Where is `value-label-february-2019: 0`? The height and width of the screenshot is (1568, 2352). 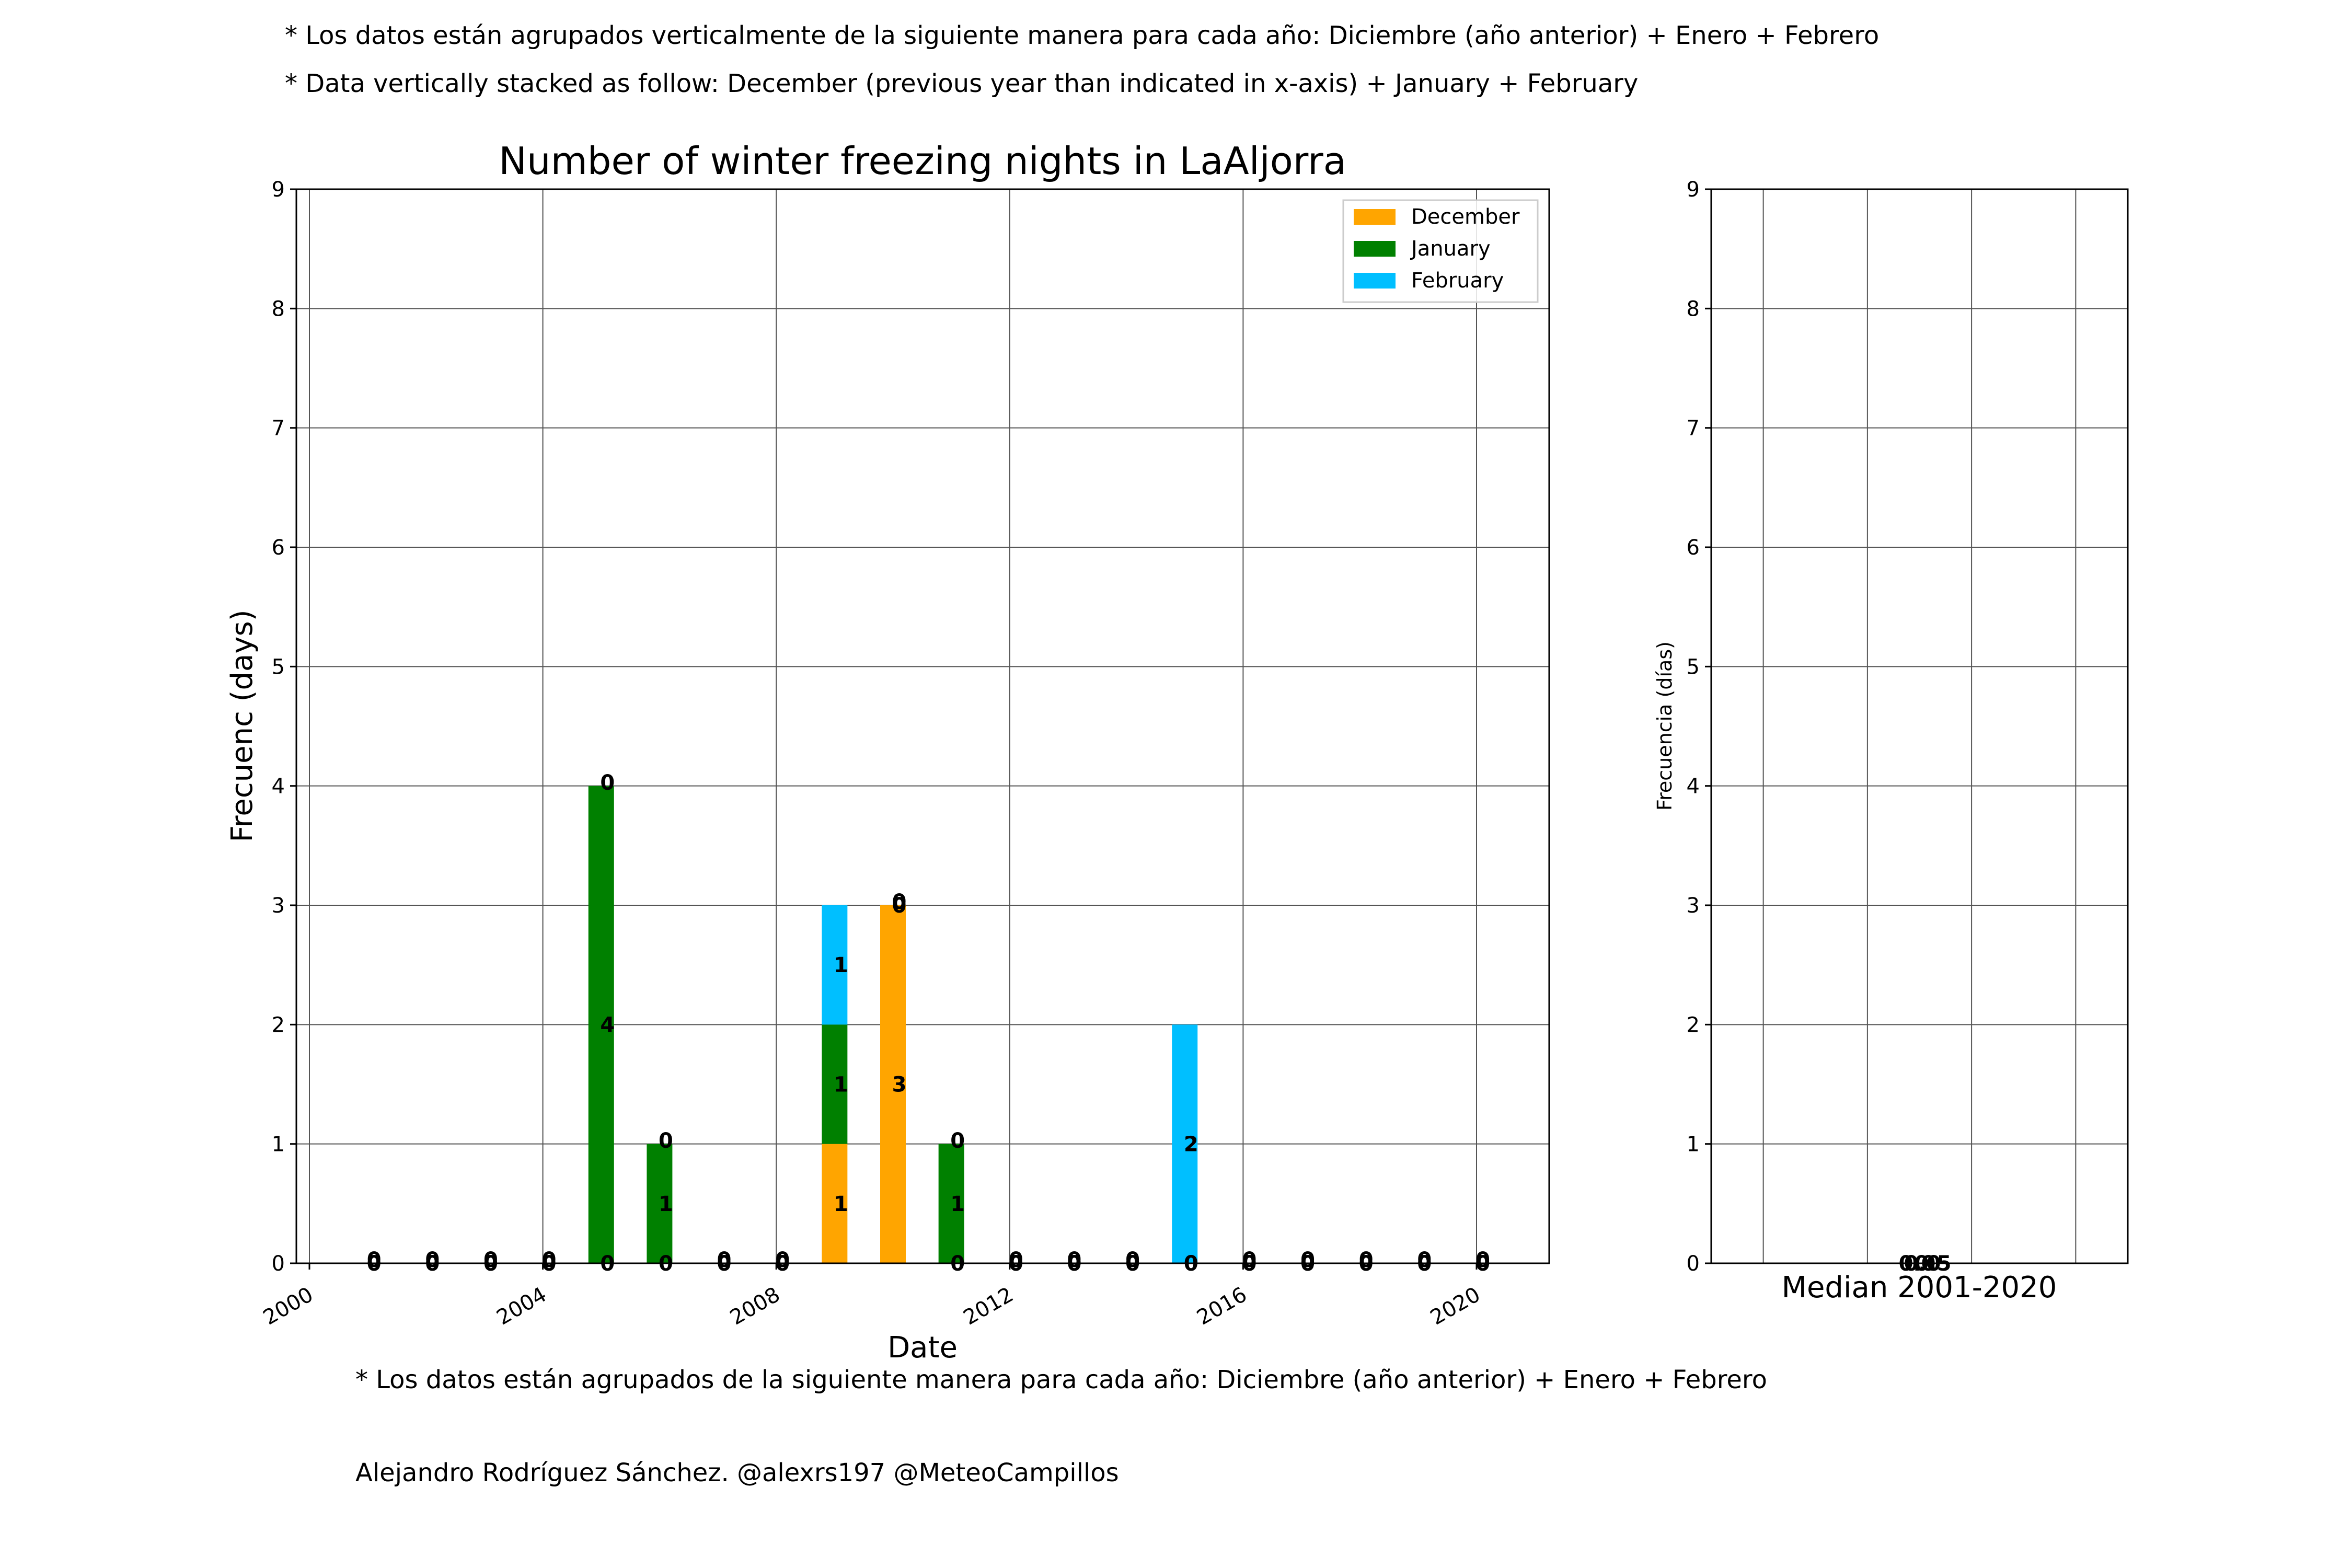 value-label-february-2019: 0 is located at coordinates (1424, 1260).